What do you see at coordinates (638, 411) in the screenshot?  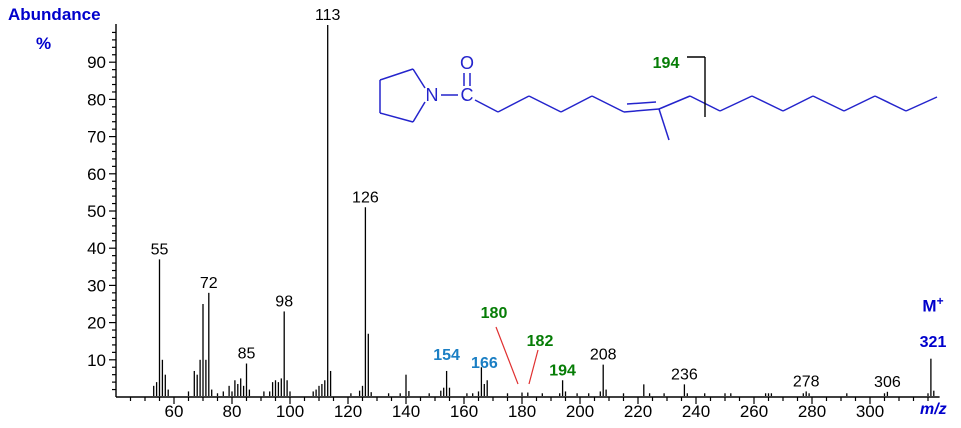 I see `x-tick-label: 220` at bounding box center [638, 411].